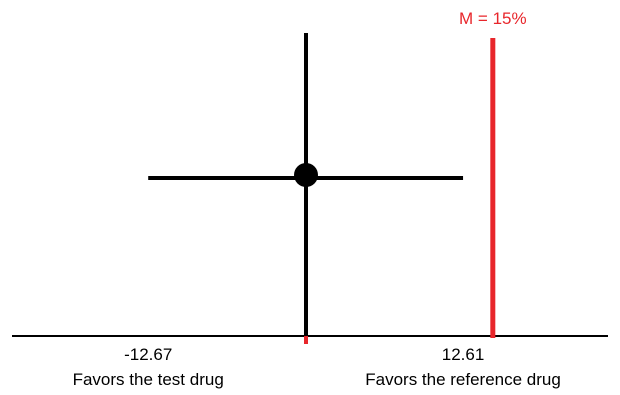  I want to click on direction-label-left: Favors the test drug, so click(148, 379).